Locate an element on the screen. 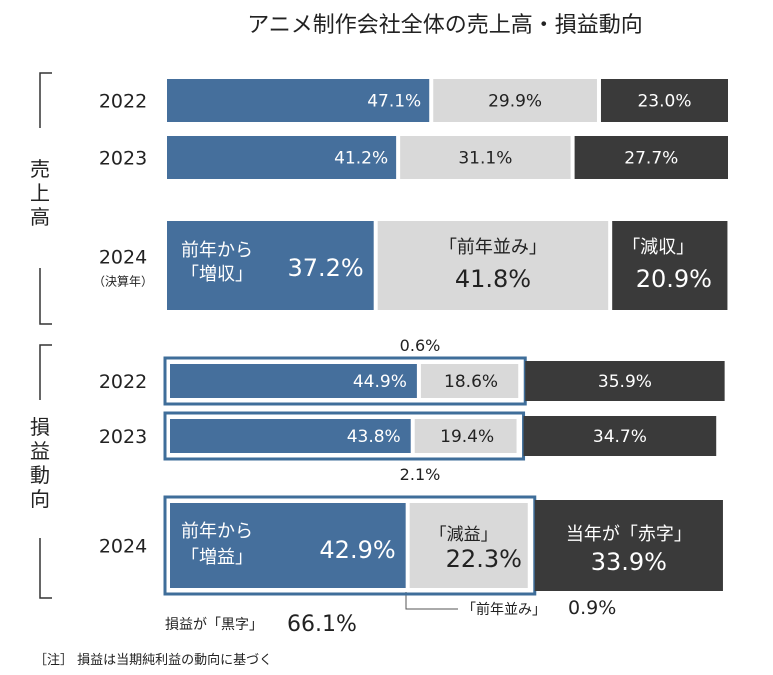 This screenshot has width=773, height=675. bar-value-label: 23.0% is located at coordinates (664, 102).